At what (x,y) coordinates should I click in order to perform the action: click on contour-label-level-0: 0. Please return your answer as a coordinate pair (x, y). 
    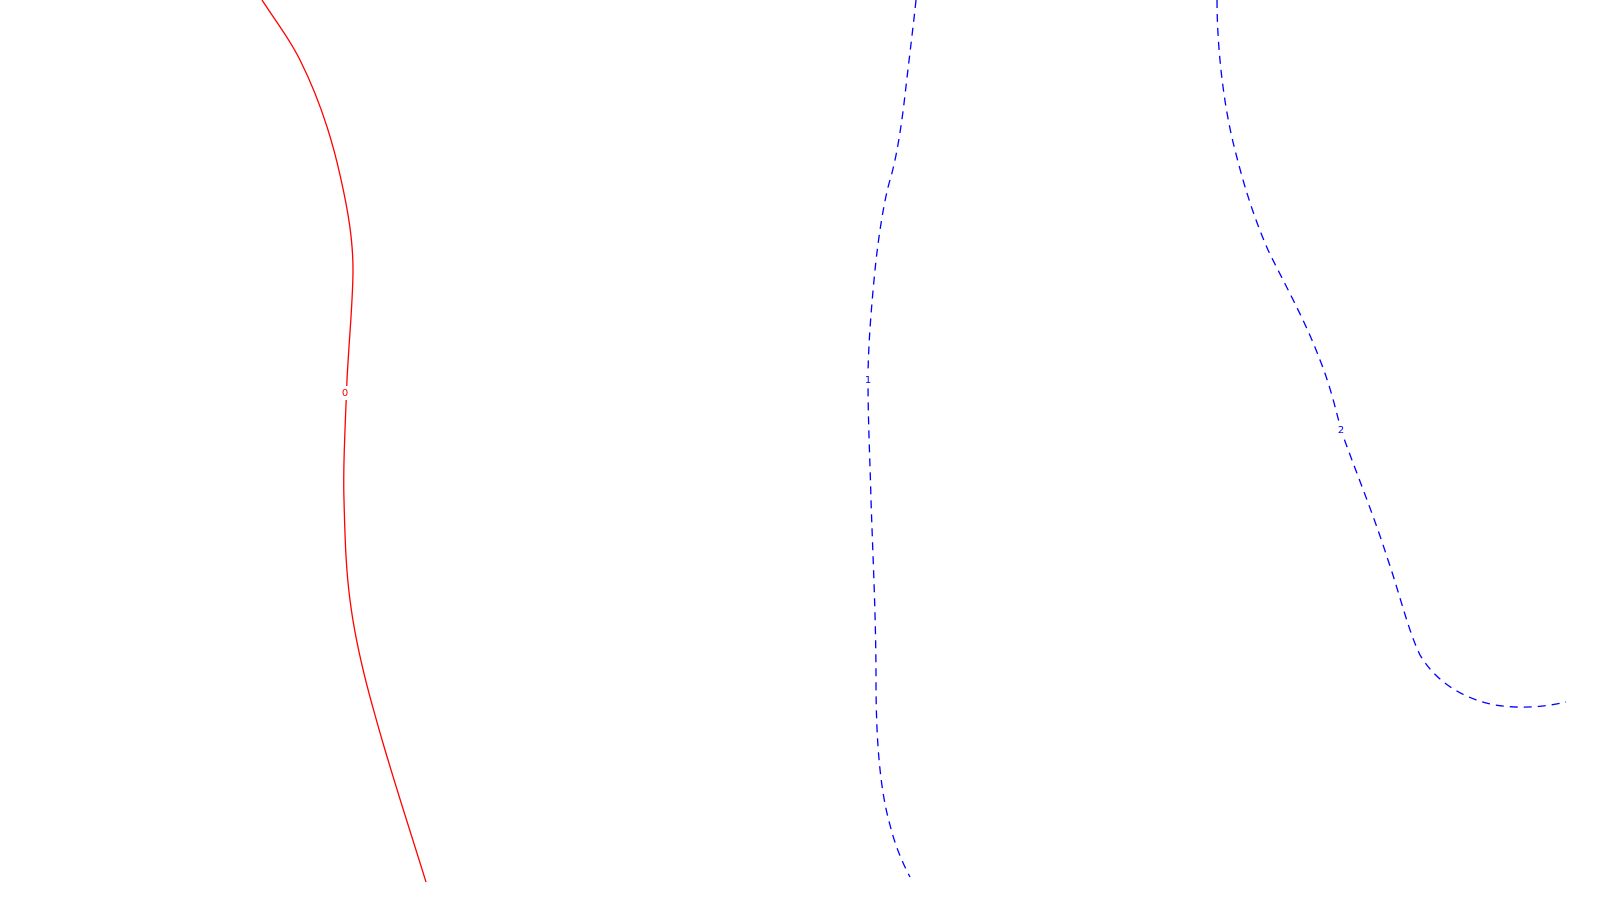
    Looking at the image, I should click on (345, 393).